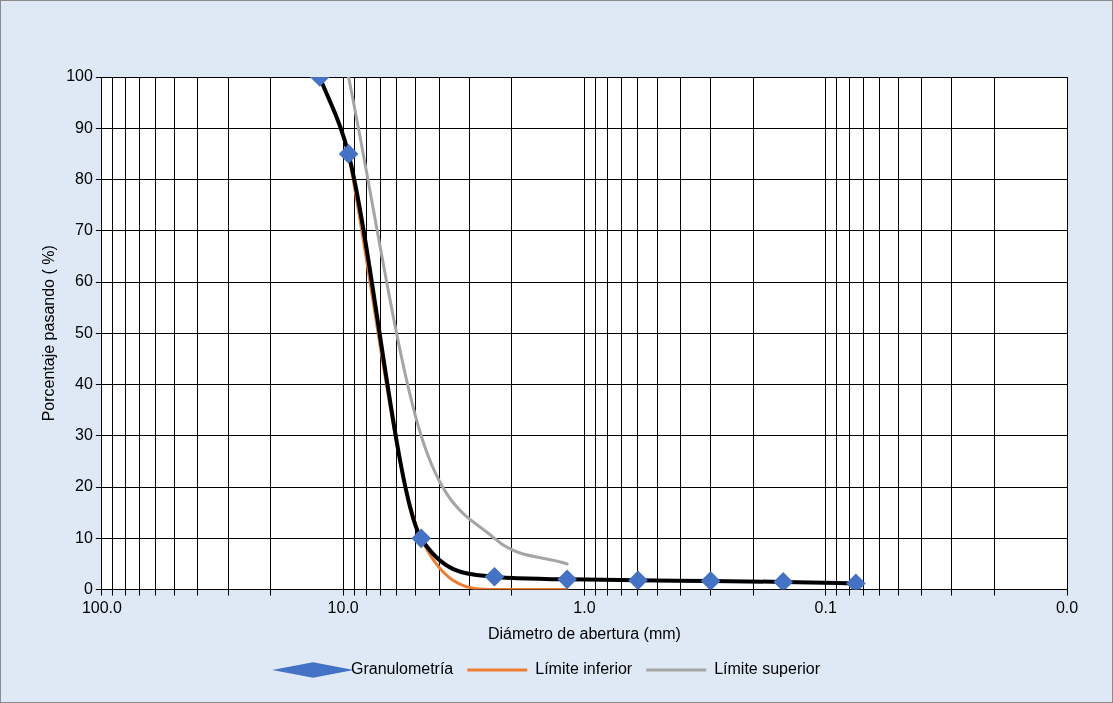 Image resolution: width=1113 pixels, height=703 pixels. Describe the element at coordinates (79, 76) in the screenshot. I see `y-tick-label: 100` at that location.